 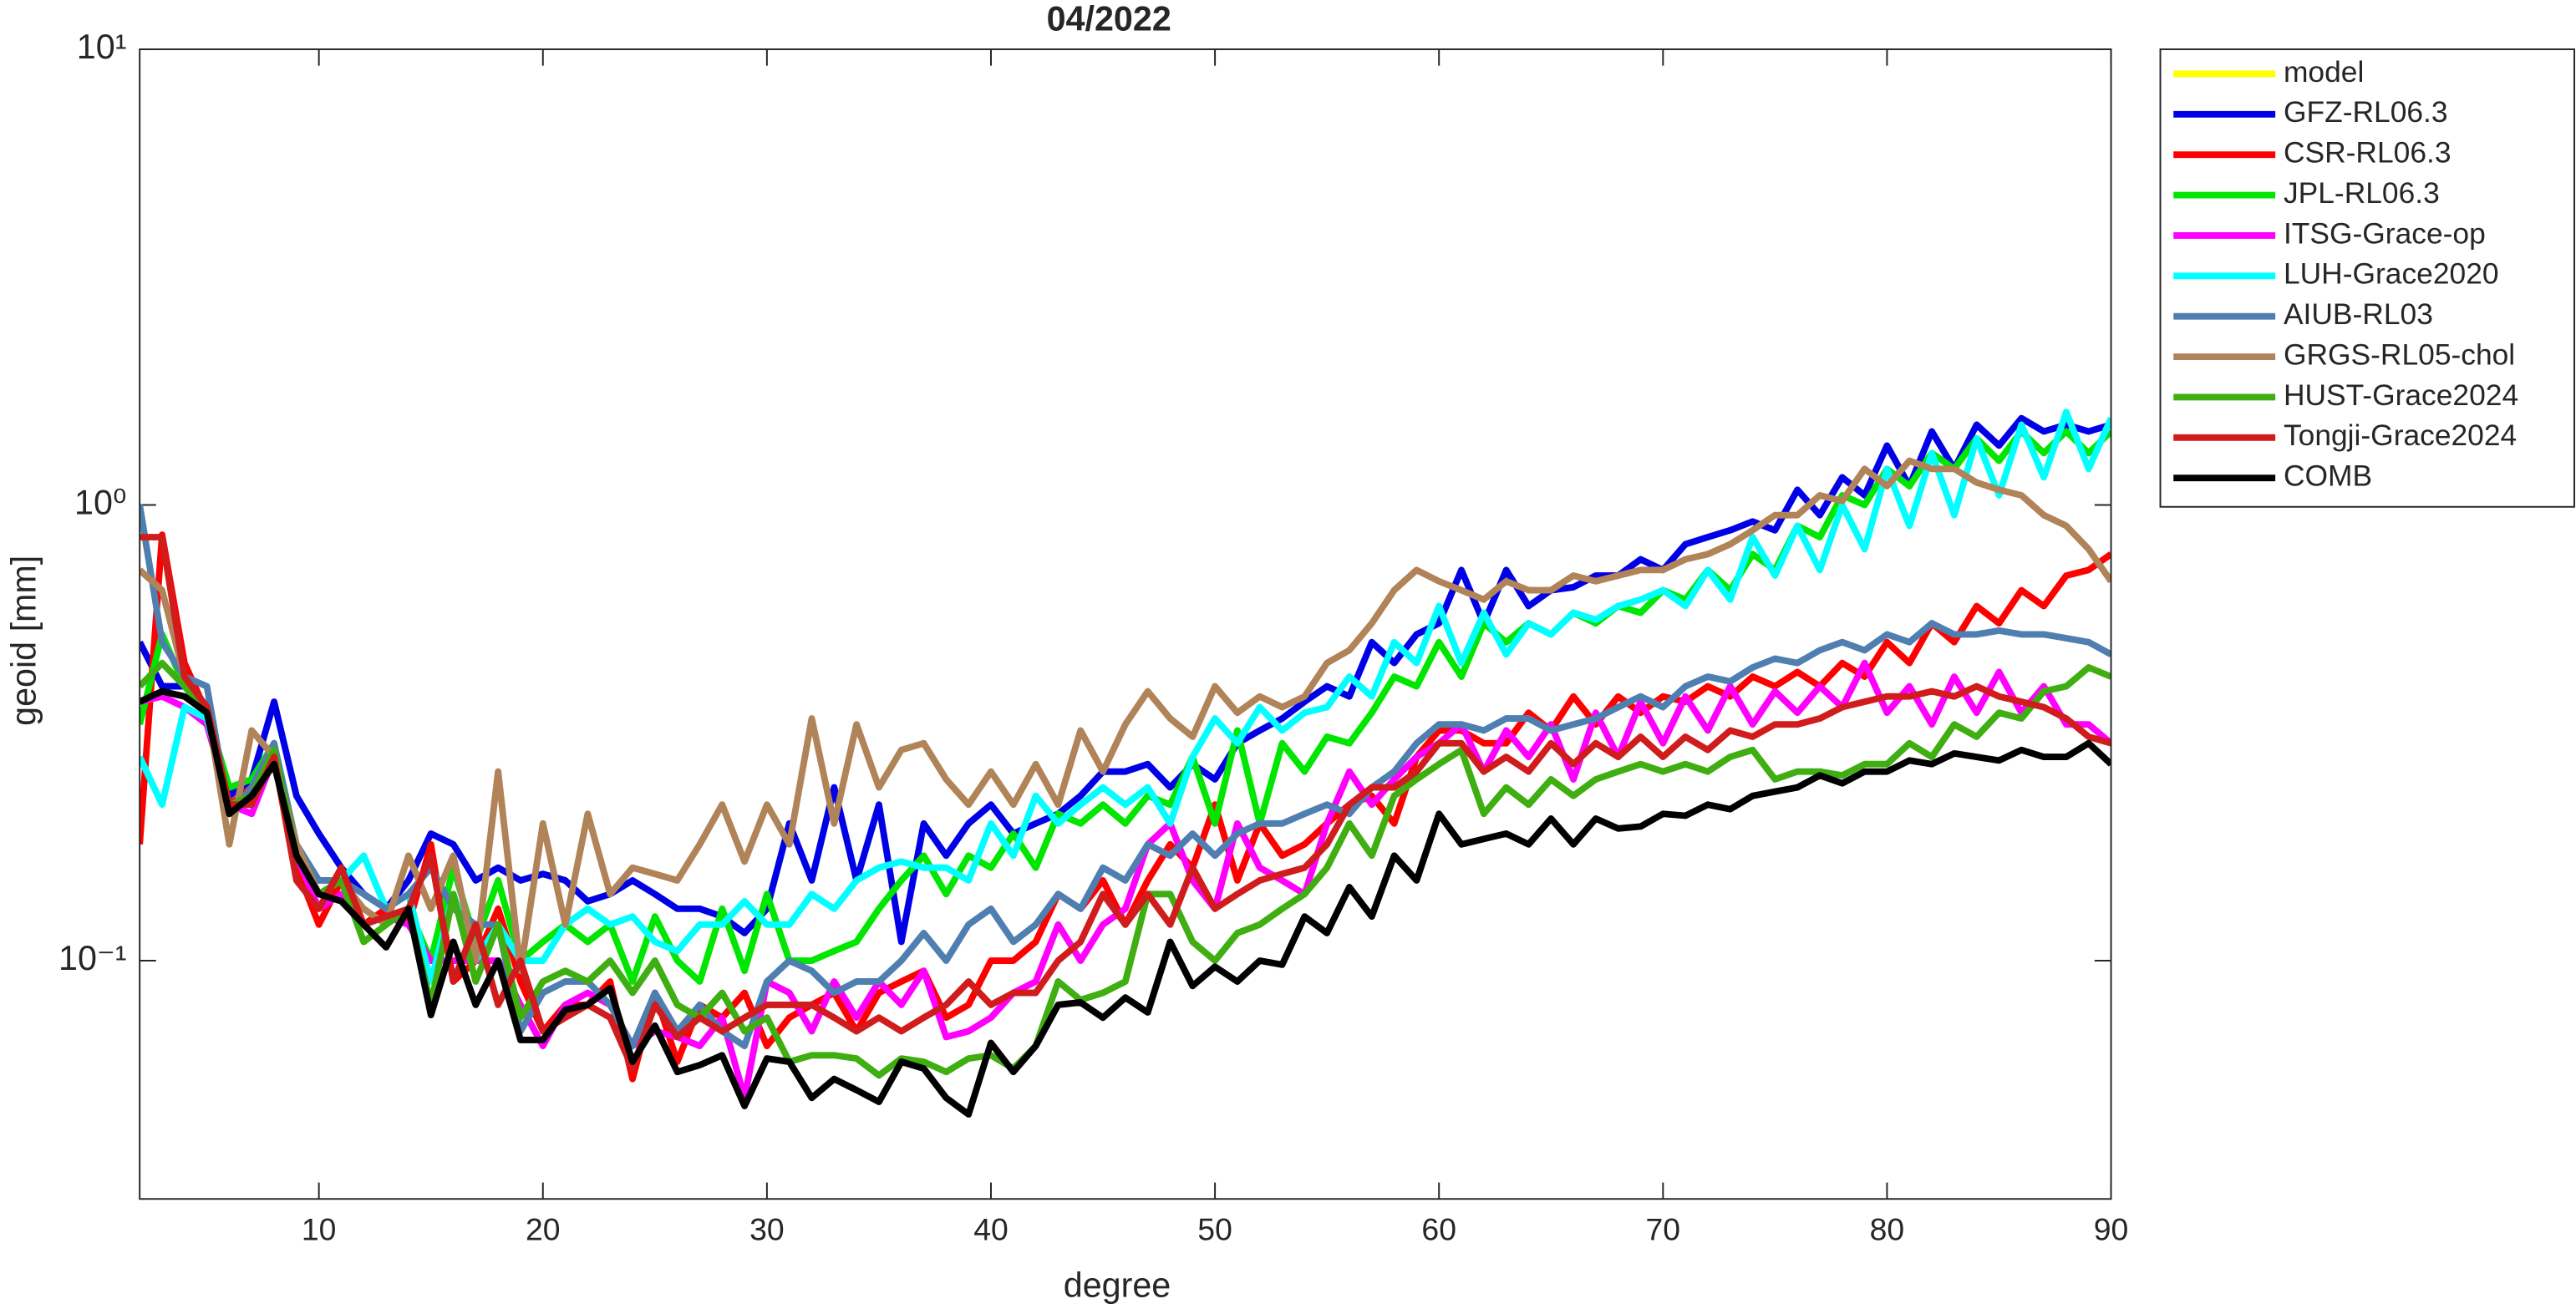 What do you see at coordinates (23, 641) in the screenshot?
I see `y-axis-label: geoid [mm]` at bounding box center [23, 641].